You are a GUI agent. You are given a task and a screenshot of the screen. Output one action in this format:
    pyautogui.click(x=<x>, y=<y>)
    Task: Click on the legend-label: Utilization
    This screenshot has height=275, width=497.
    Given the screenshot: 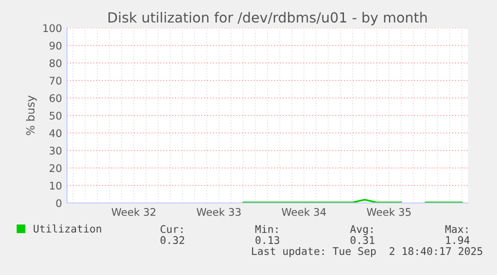 What is the action you would take?
    pyautogui.click(x=68, y=228)
    